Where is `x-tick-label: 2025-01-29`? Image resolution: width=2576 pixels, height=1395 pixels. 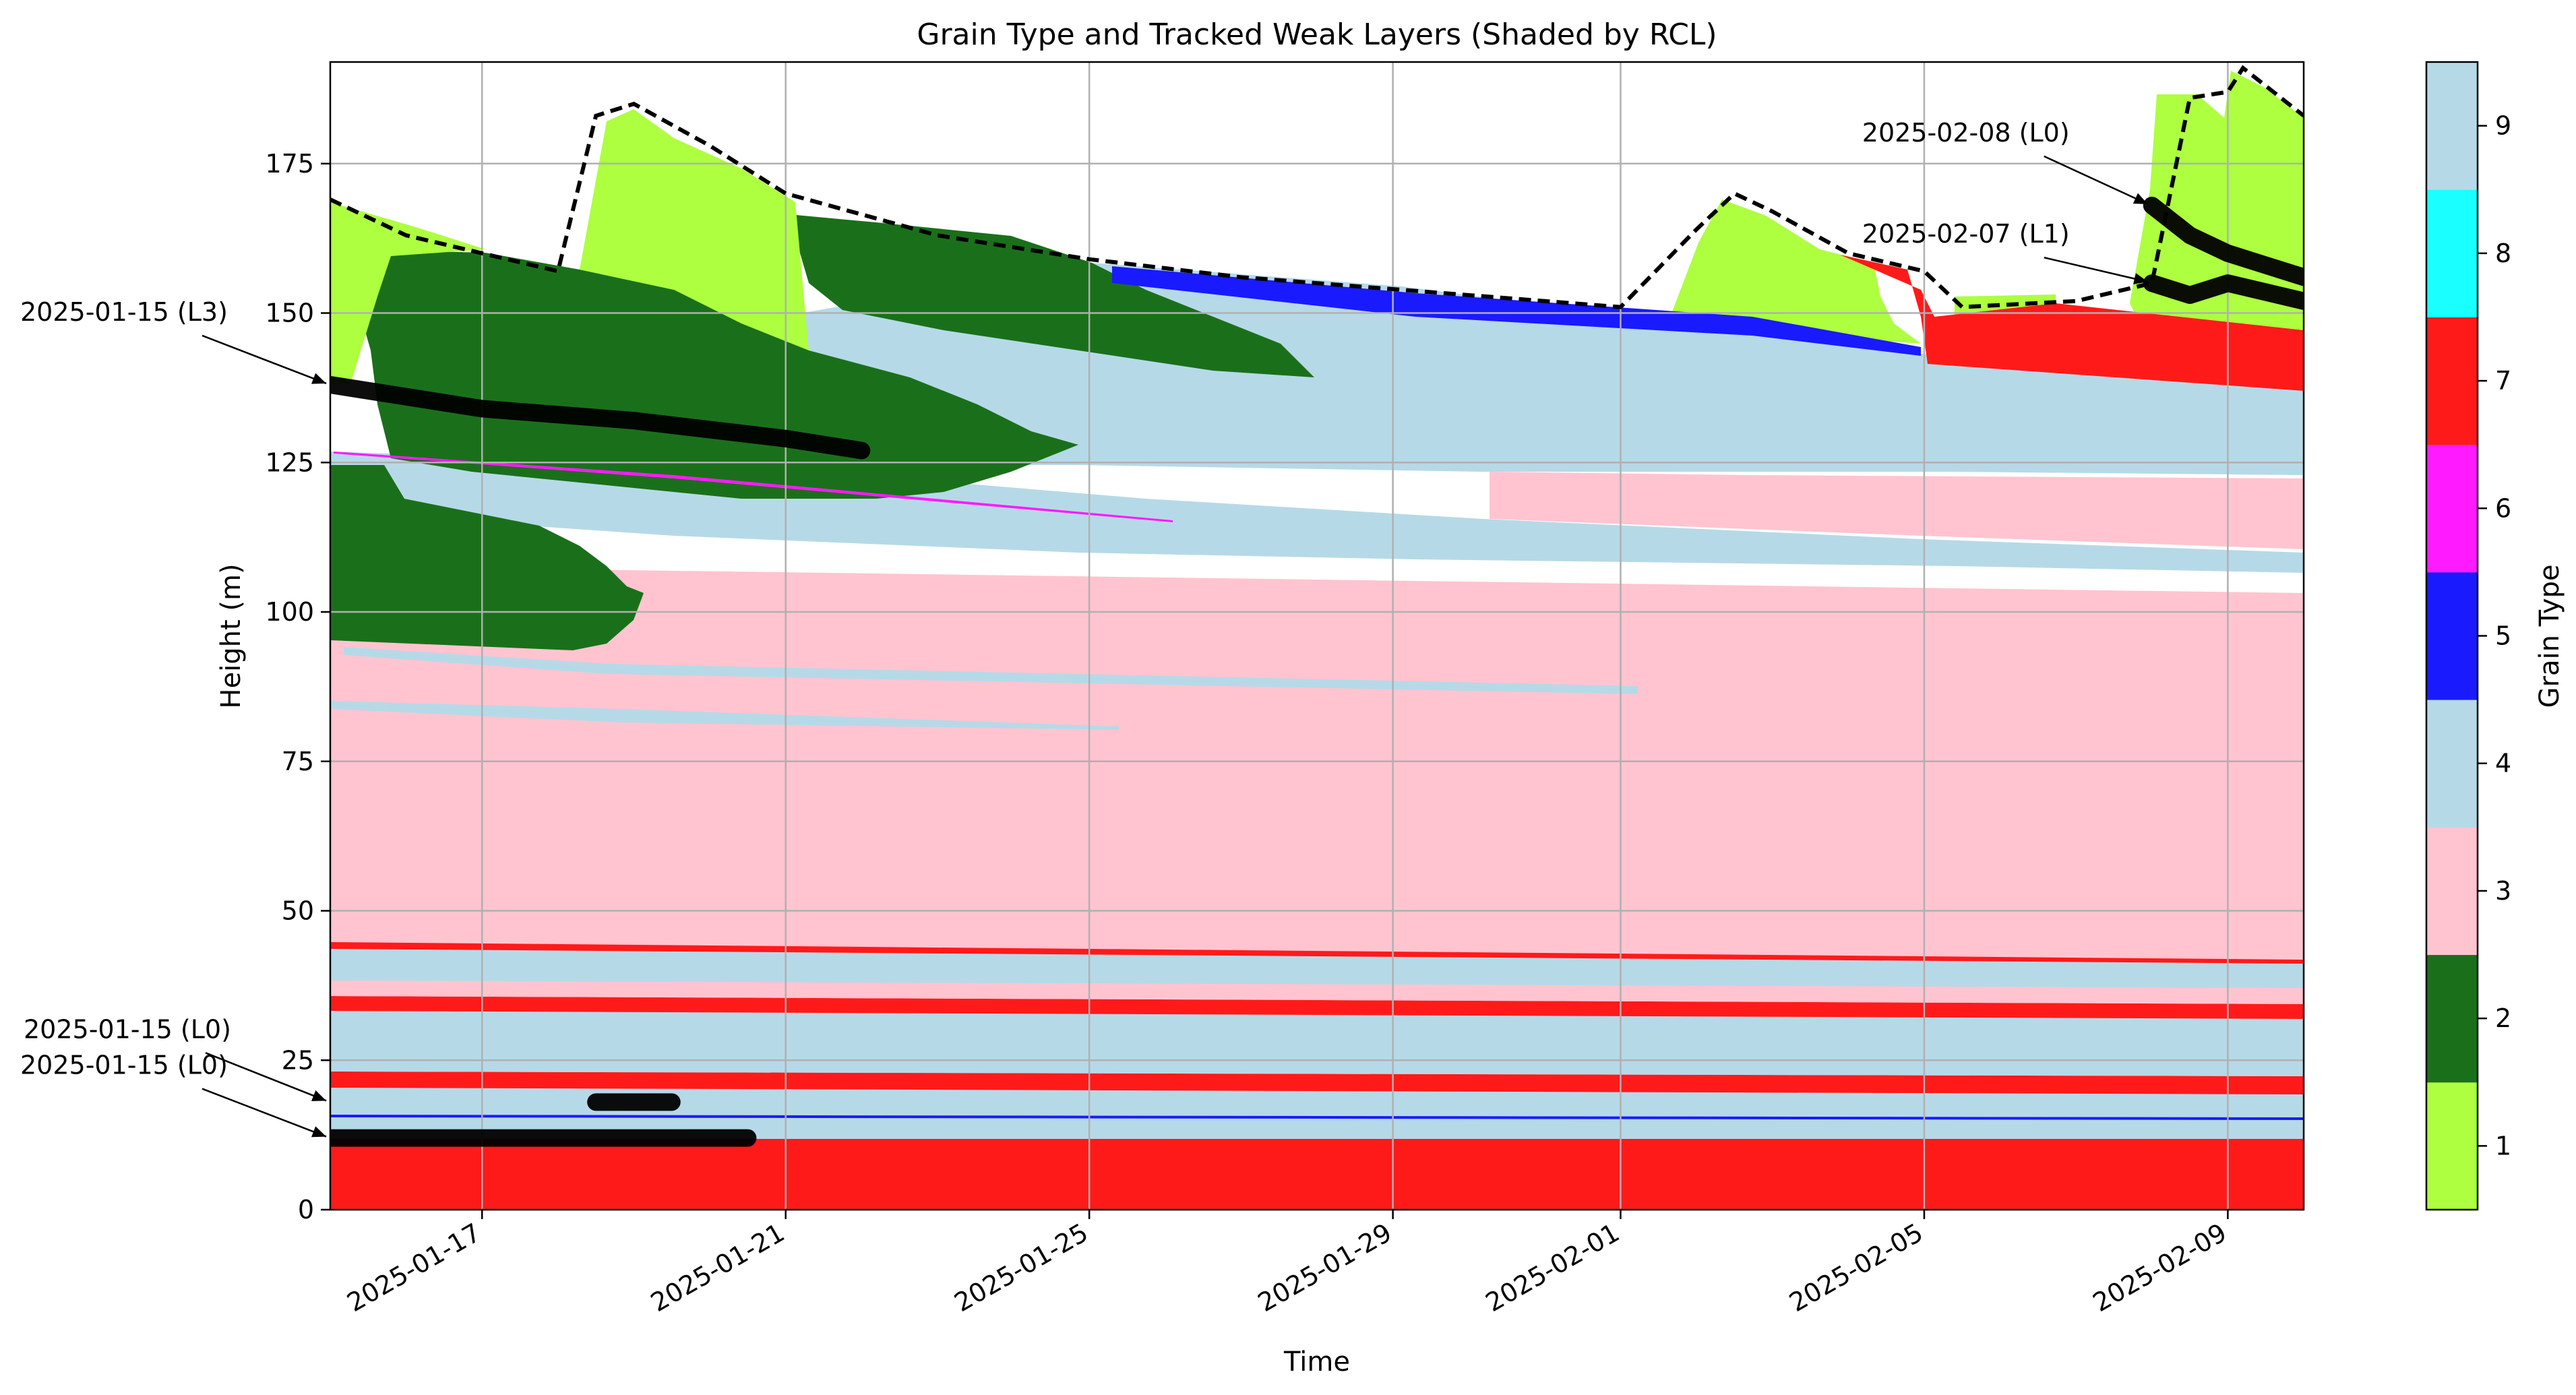 x-tick-label: 2025-01-29 is located at coordinates (1325, 1268).